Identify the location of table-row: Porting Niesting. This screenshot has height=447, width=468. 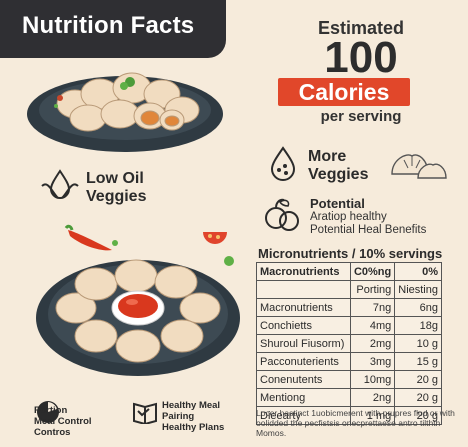
(349, 289).